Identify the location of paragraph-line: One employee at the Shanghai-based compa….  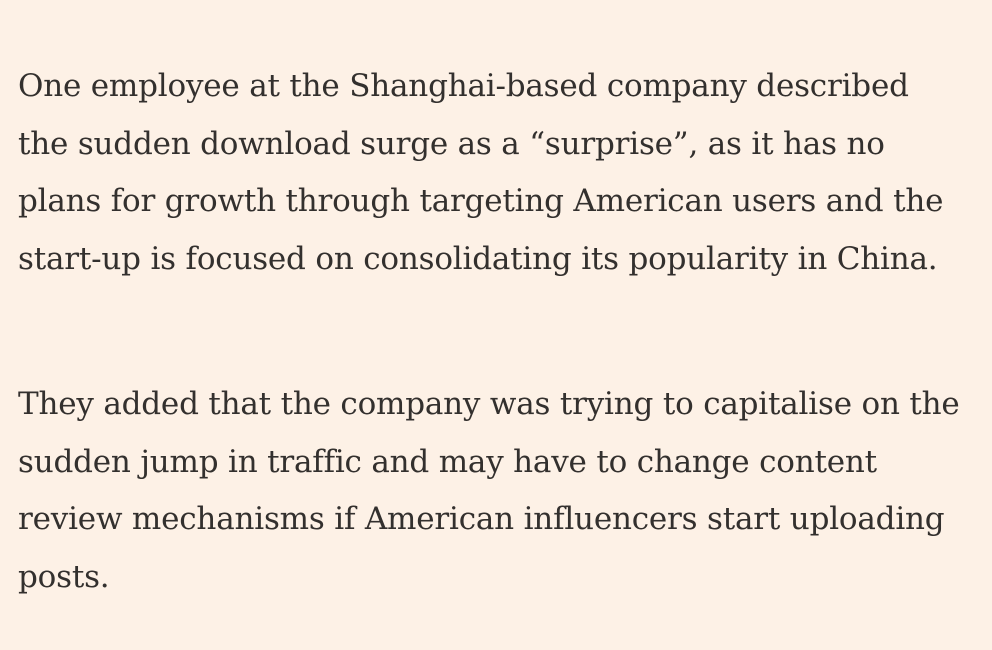
(463, 86).